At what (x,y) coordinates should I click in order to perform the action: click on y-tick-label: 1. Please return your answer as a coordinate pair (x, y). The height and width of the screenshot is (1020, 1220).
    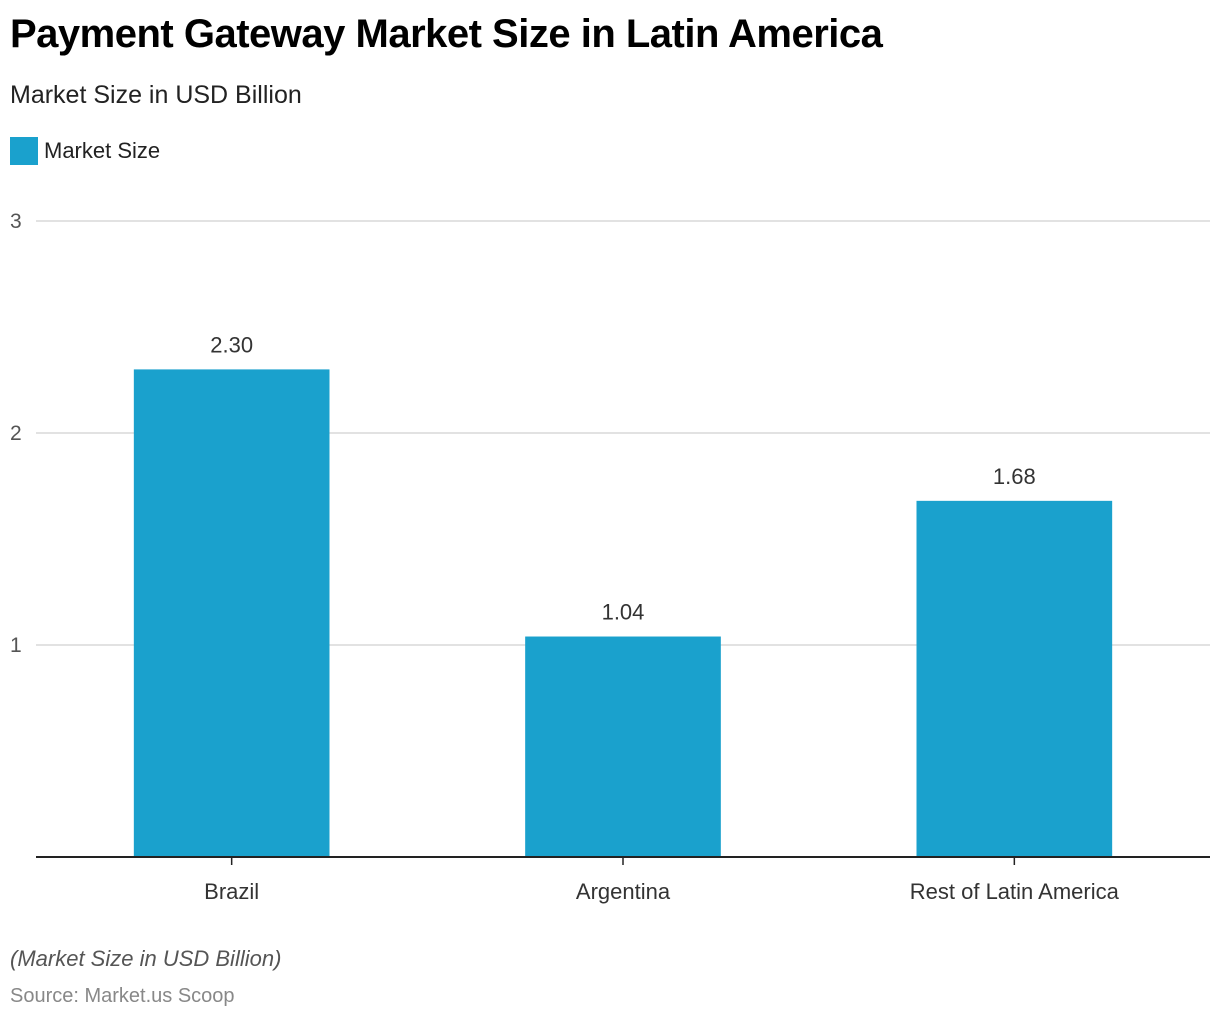
    Looking at the image, I should click on (16, 645).